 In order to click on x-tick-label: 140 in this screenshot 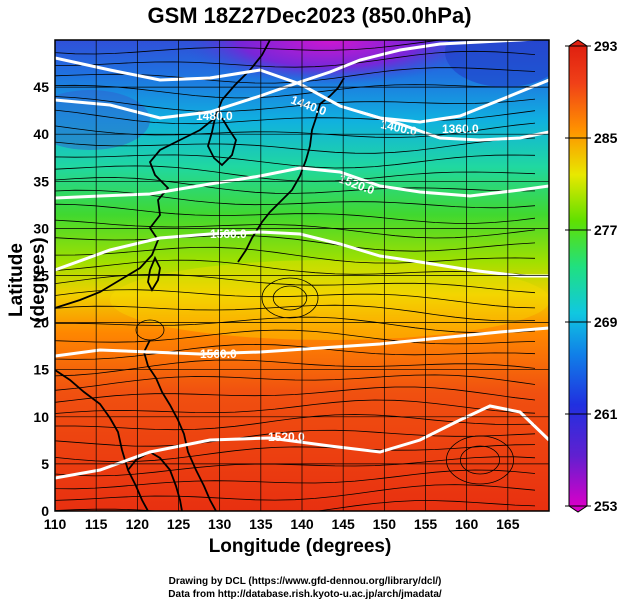, I will do `click(302, 524)`.